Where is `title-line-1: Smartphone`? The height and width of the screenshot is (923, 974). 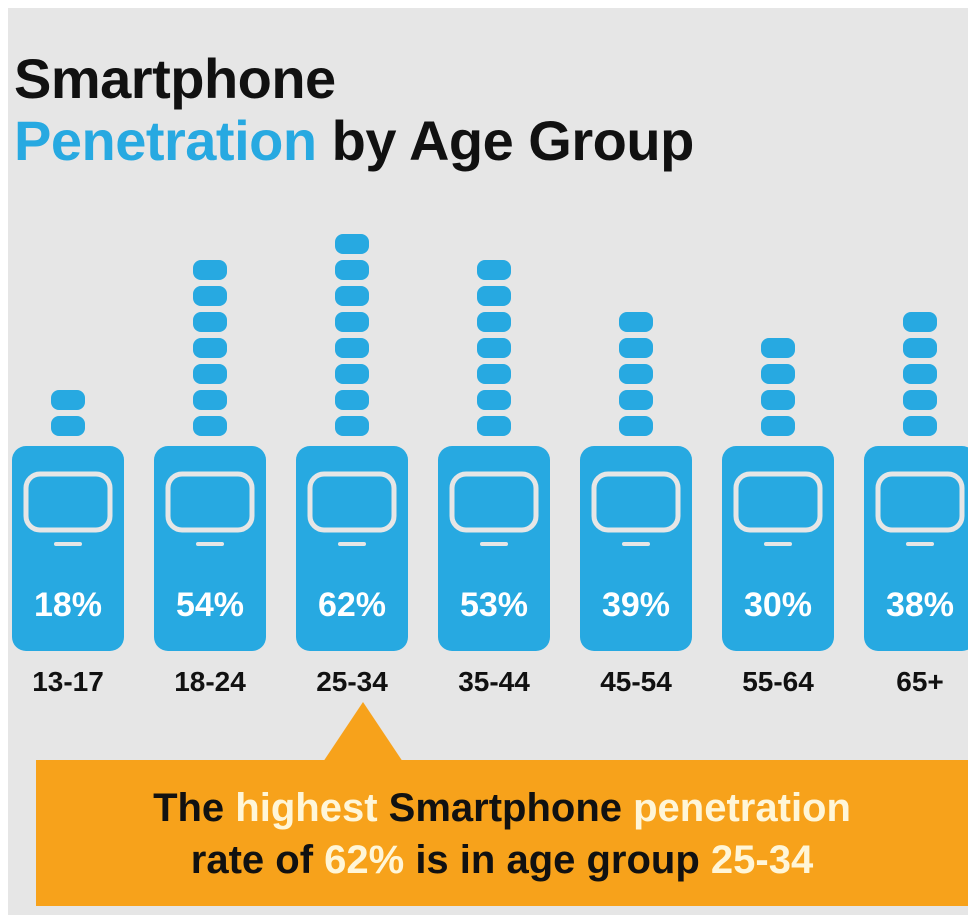 title-line-1: Smartphone is located at coordinates (175, 78).